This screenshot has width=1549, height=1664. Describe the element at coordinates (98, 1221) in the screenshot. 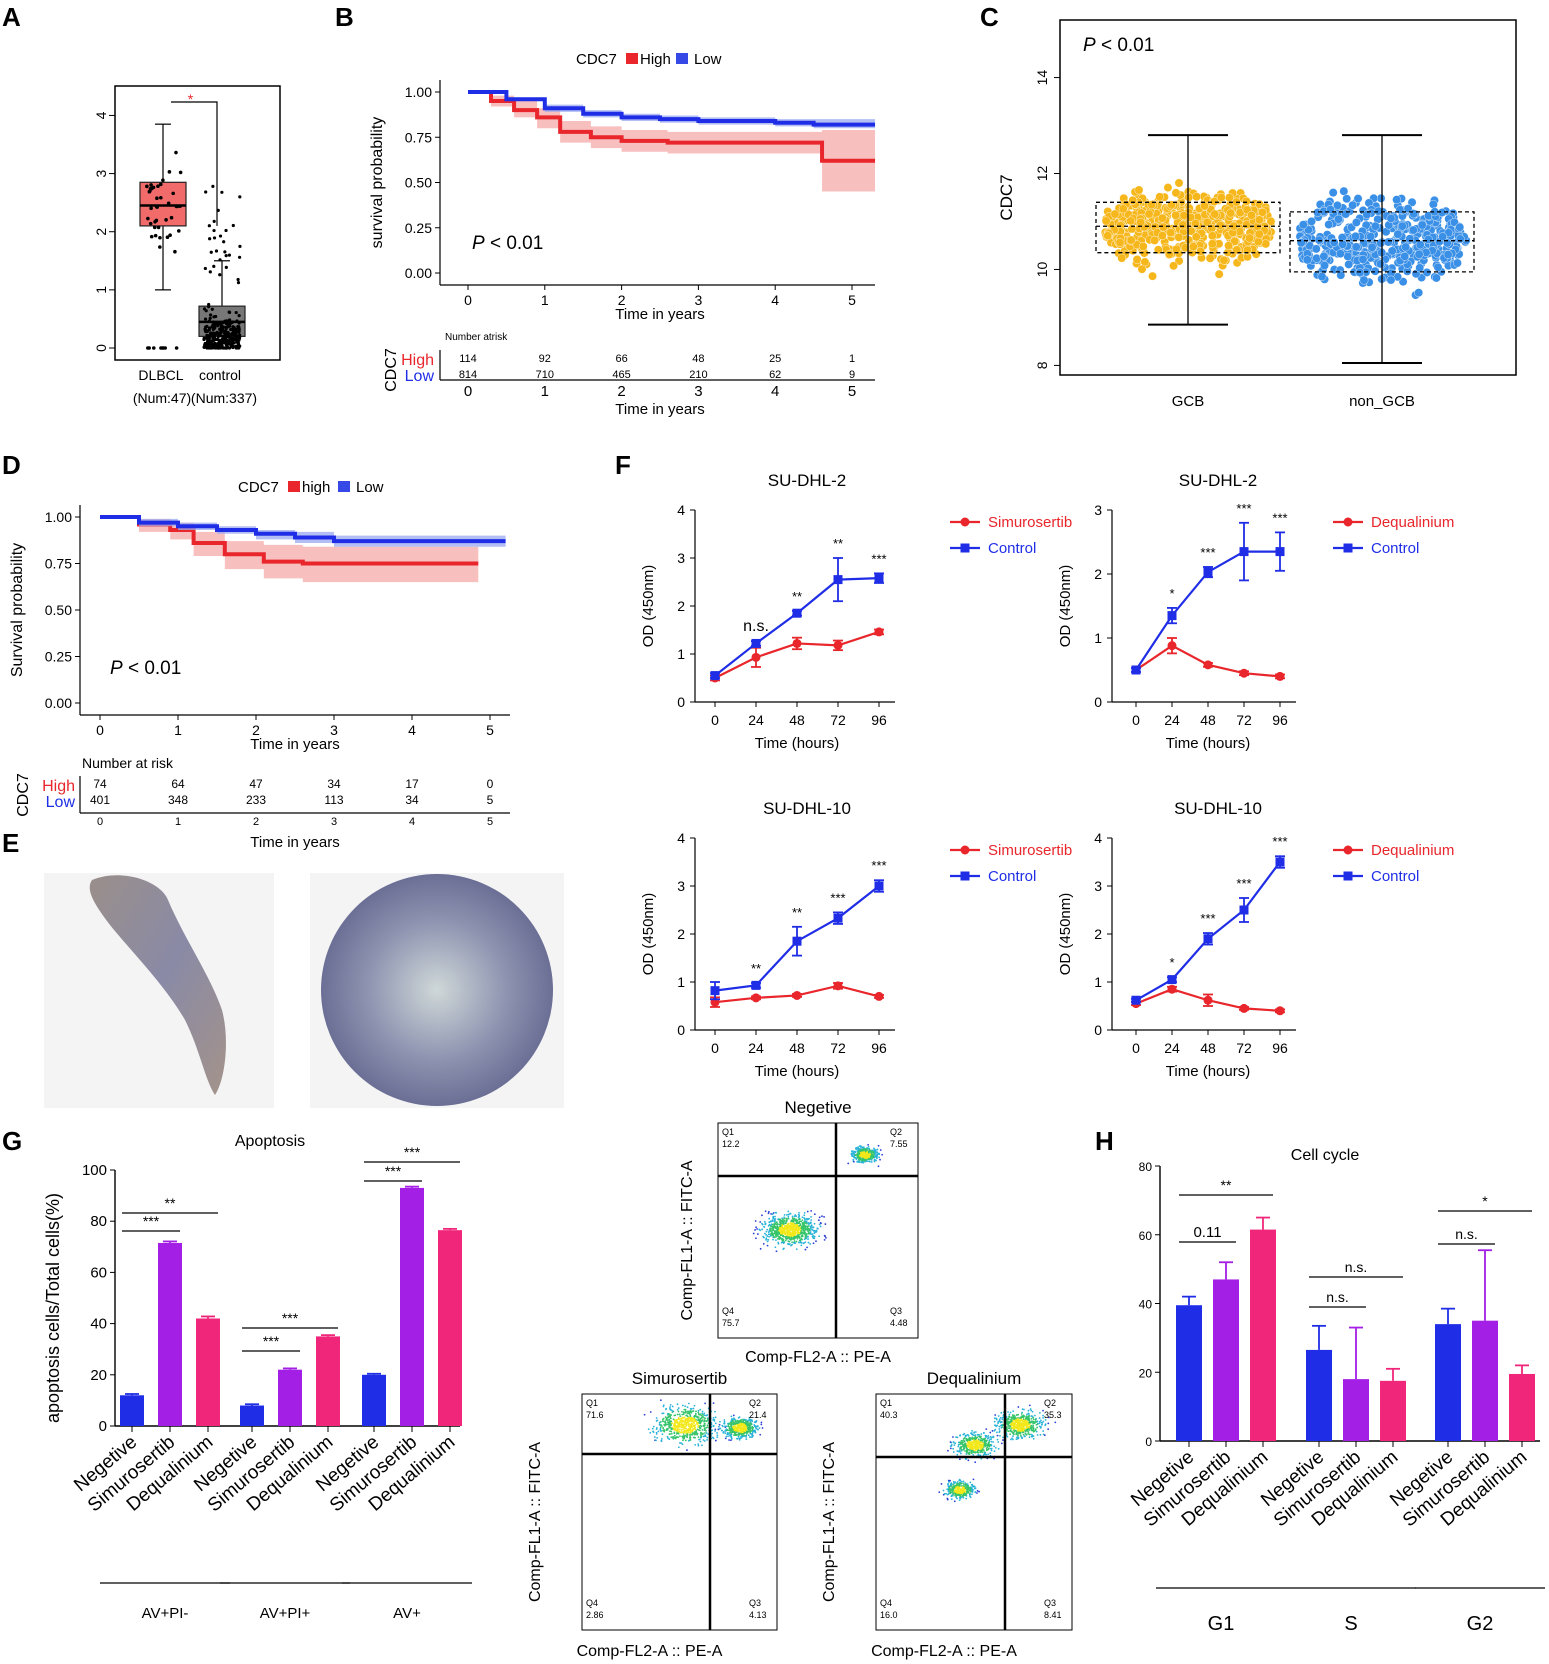

I see `y-tick-label: 80` at that location.